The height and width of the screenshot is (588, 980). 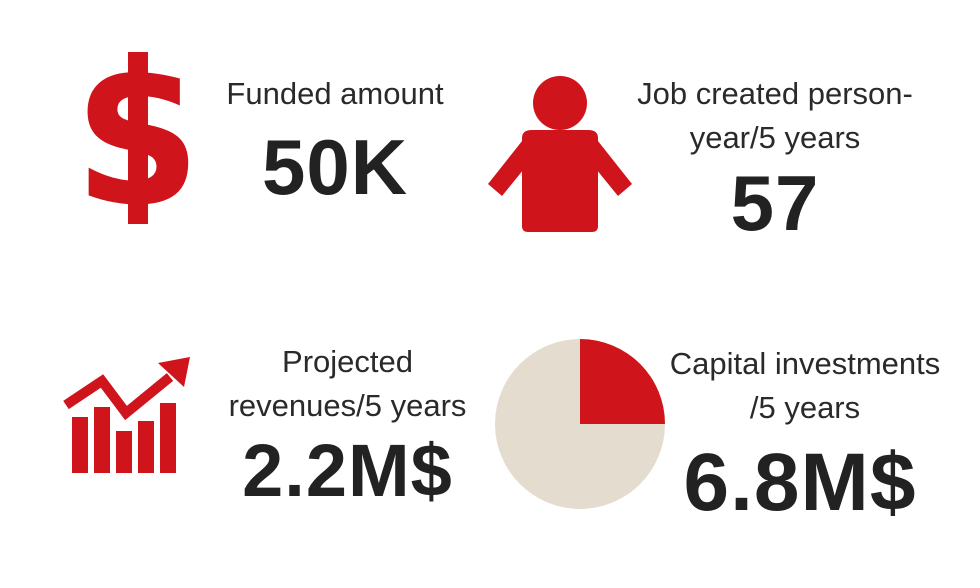 I want to click on svg-text: S, so click(x=138, y=138).